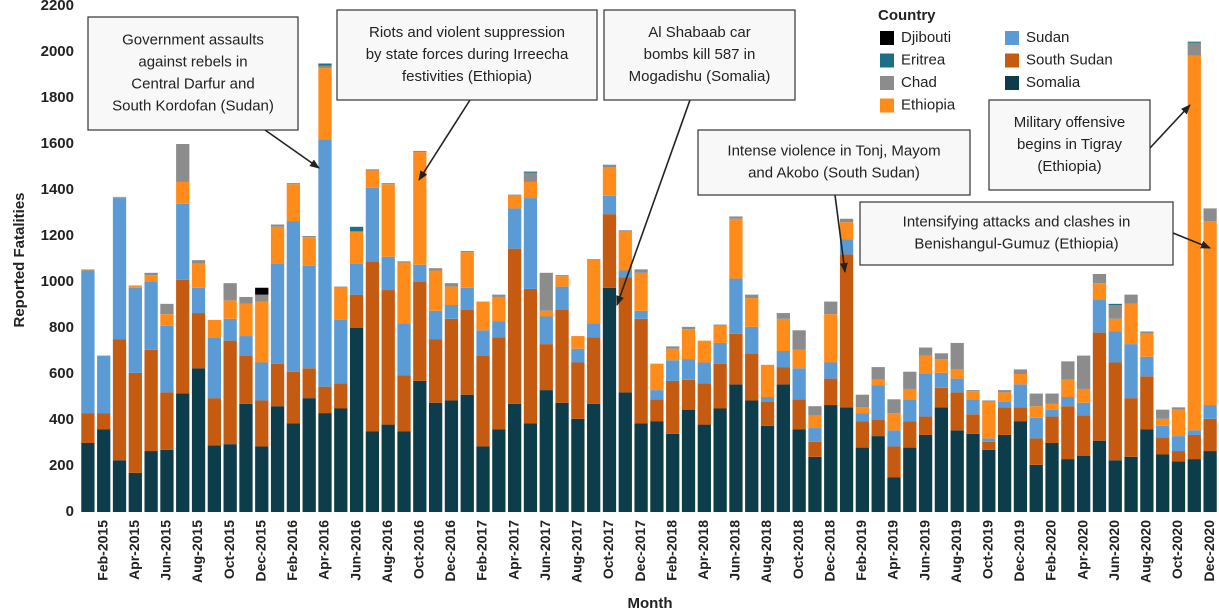 This screenshot has width=1219, height=614. What do you see at coordinates (1069, 122) in the screenshot?
I see `annotation-text: Military offensive` at bounding box center [1069, 122].